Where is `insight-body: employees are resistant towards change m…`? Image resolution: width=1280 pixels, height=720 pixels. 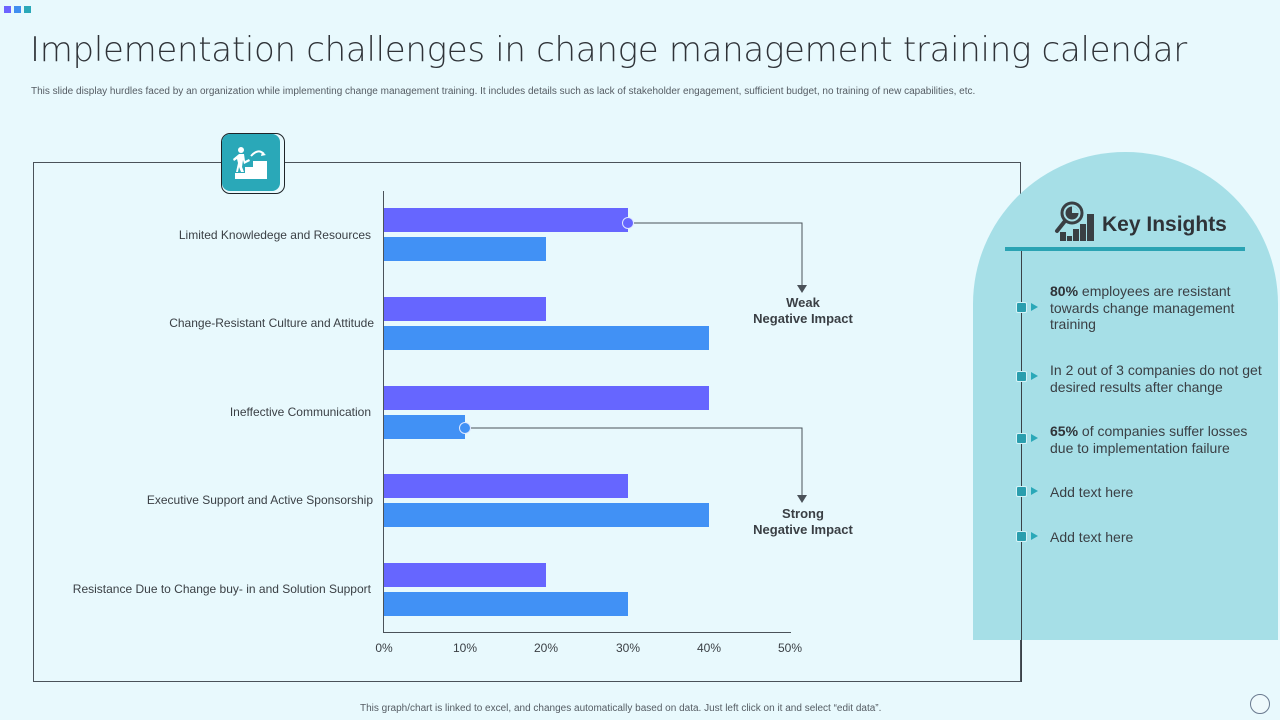 insight-body: employees are resistant towards change m… is located at coordinates (1142, 307).